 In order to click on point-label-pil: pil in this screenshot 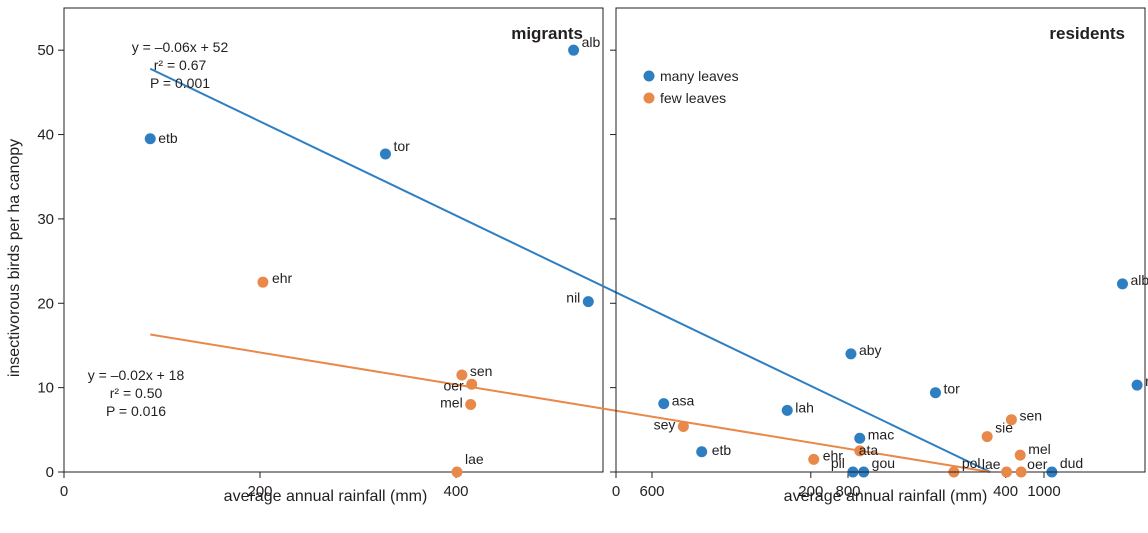, I will do `click(838, 463)`.